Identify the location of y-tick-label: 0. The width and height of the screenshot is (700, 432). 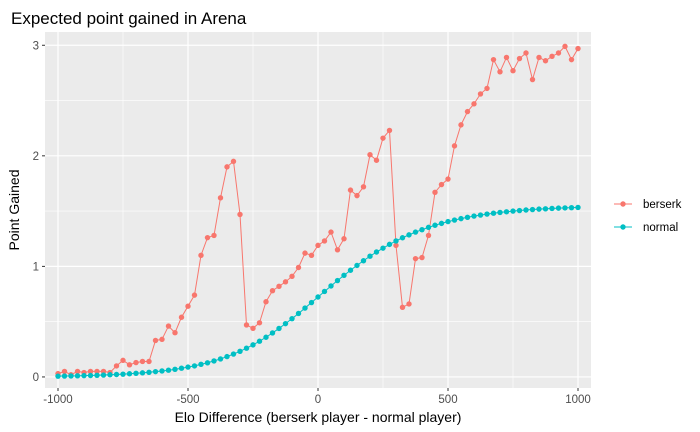
(36, 378).